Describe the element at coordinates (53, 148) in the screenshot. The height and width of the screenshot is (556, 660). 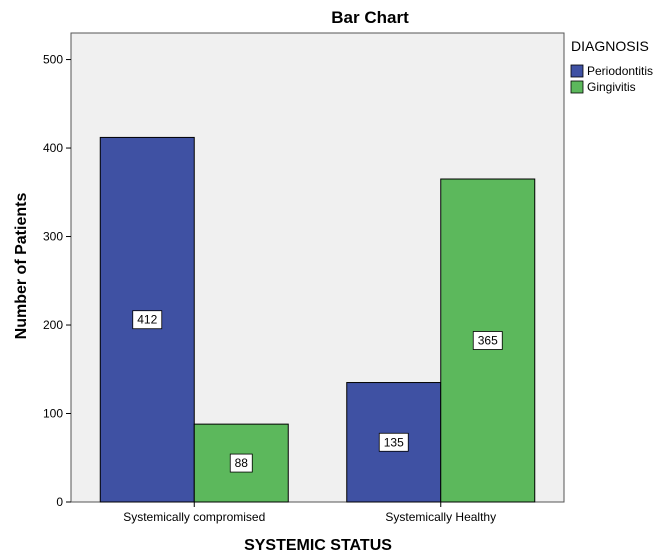
I see `y-tick-label: 400` at that location.